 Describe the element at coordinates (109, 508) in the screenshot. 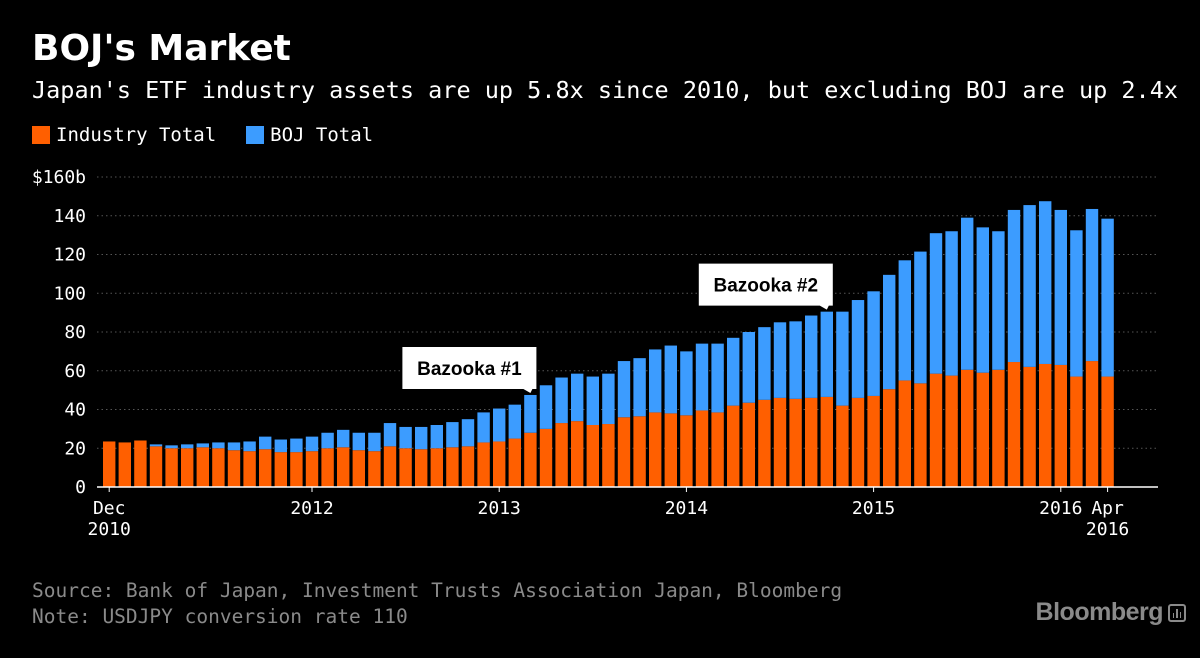

I see `x-tick-label: Dec` at that location.